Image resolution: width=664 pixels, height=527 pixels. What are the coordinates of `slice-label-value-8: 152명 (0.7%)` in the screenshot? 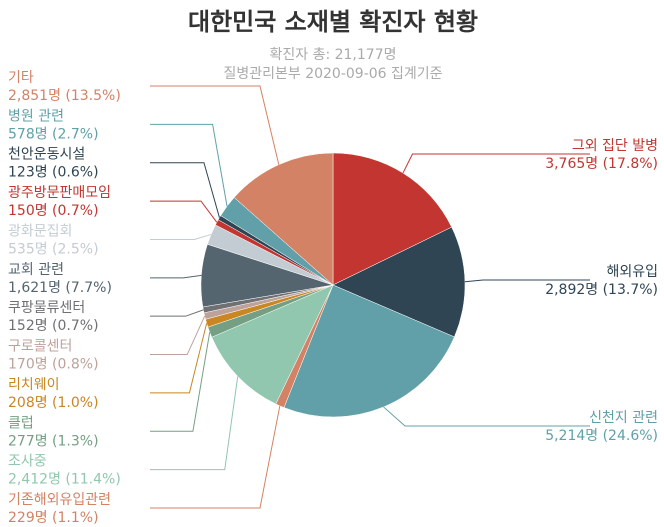 It's located at (53, 326).